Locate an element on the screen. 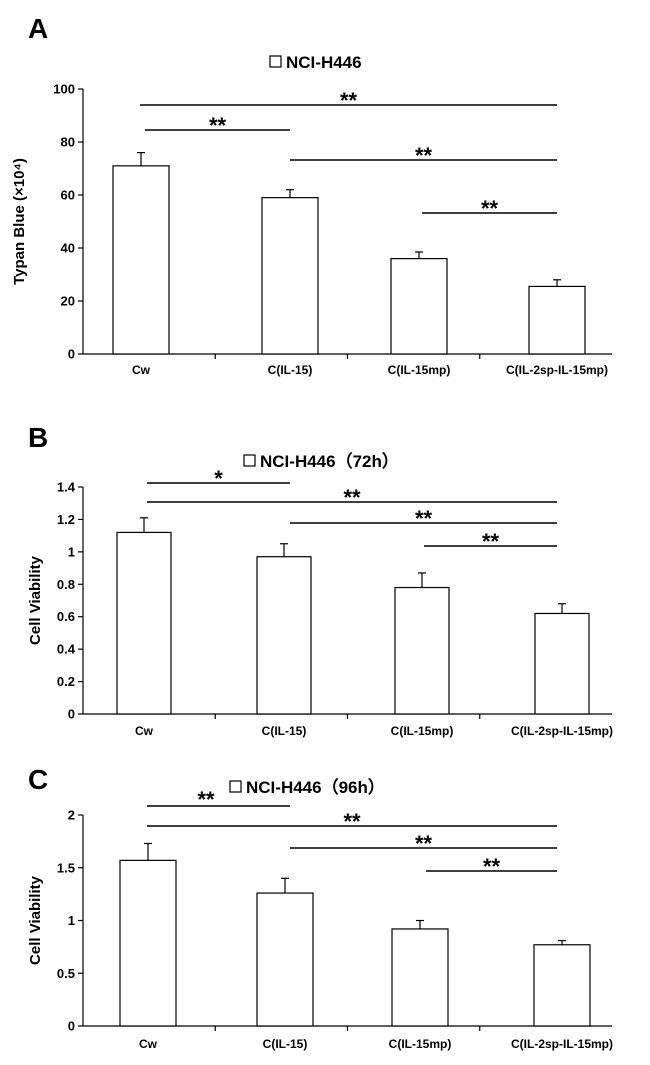  y-tick-label: 0.4 is located at coordinates (66, 649).